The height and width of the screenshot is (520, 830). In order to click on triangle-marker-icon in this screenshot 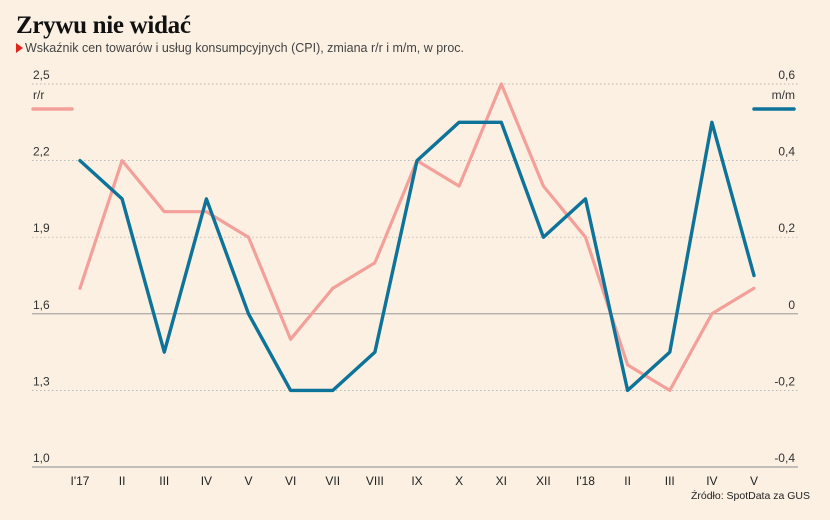, I will do `click(19, 48)`.